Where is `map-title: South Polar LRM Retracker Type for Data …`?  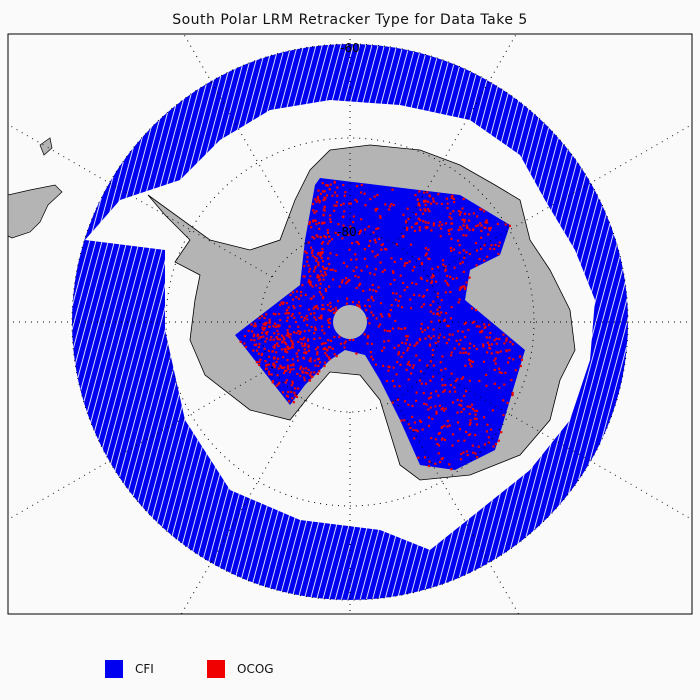
map-title: South Polar LRM Retracker Type for Data … is located at coordinates (350, 20).